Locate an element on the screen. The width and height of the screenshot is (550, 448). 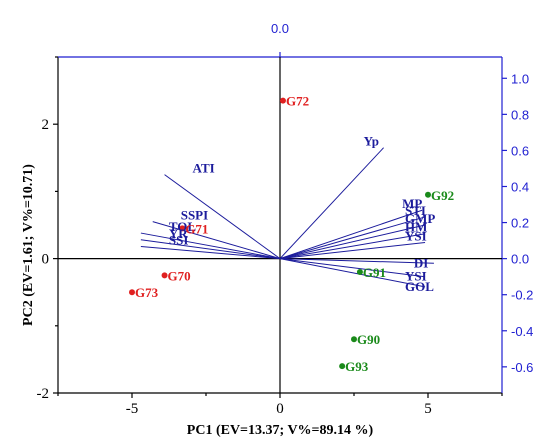
vector-label: DI is located at coordinates (421, 262).